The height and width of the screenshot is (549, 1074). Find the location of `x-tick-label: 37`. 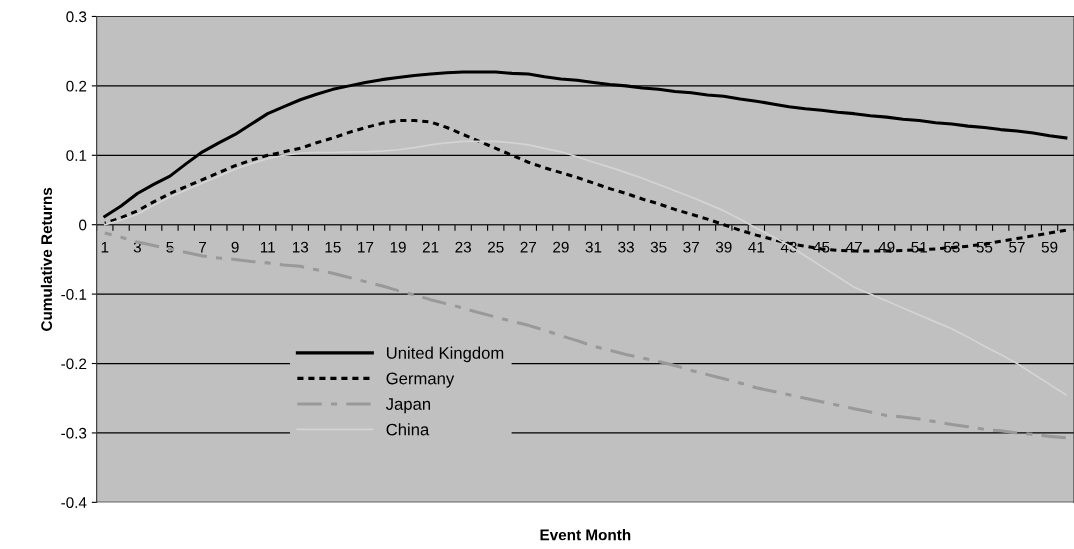

x-tick-label: 37 is located at coordinates (691, 247).